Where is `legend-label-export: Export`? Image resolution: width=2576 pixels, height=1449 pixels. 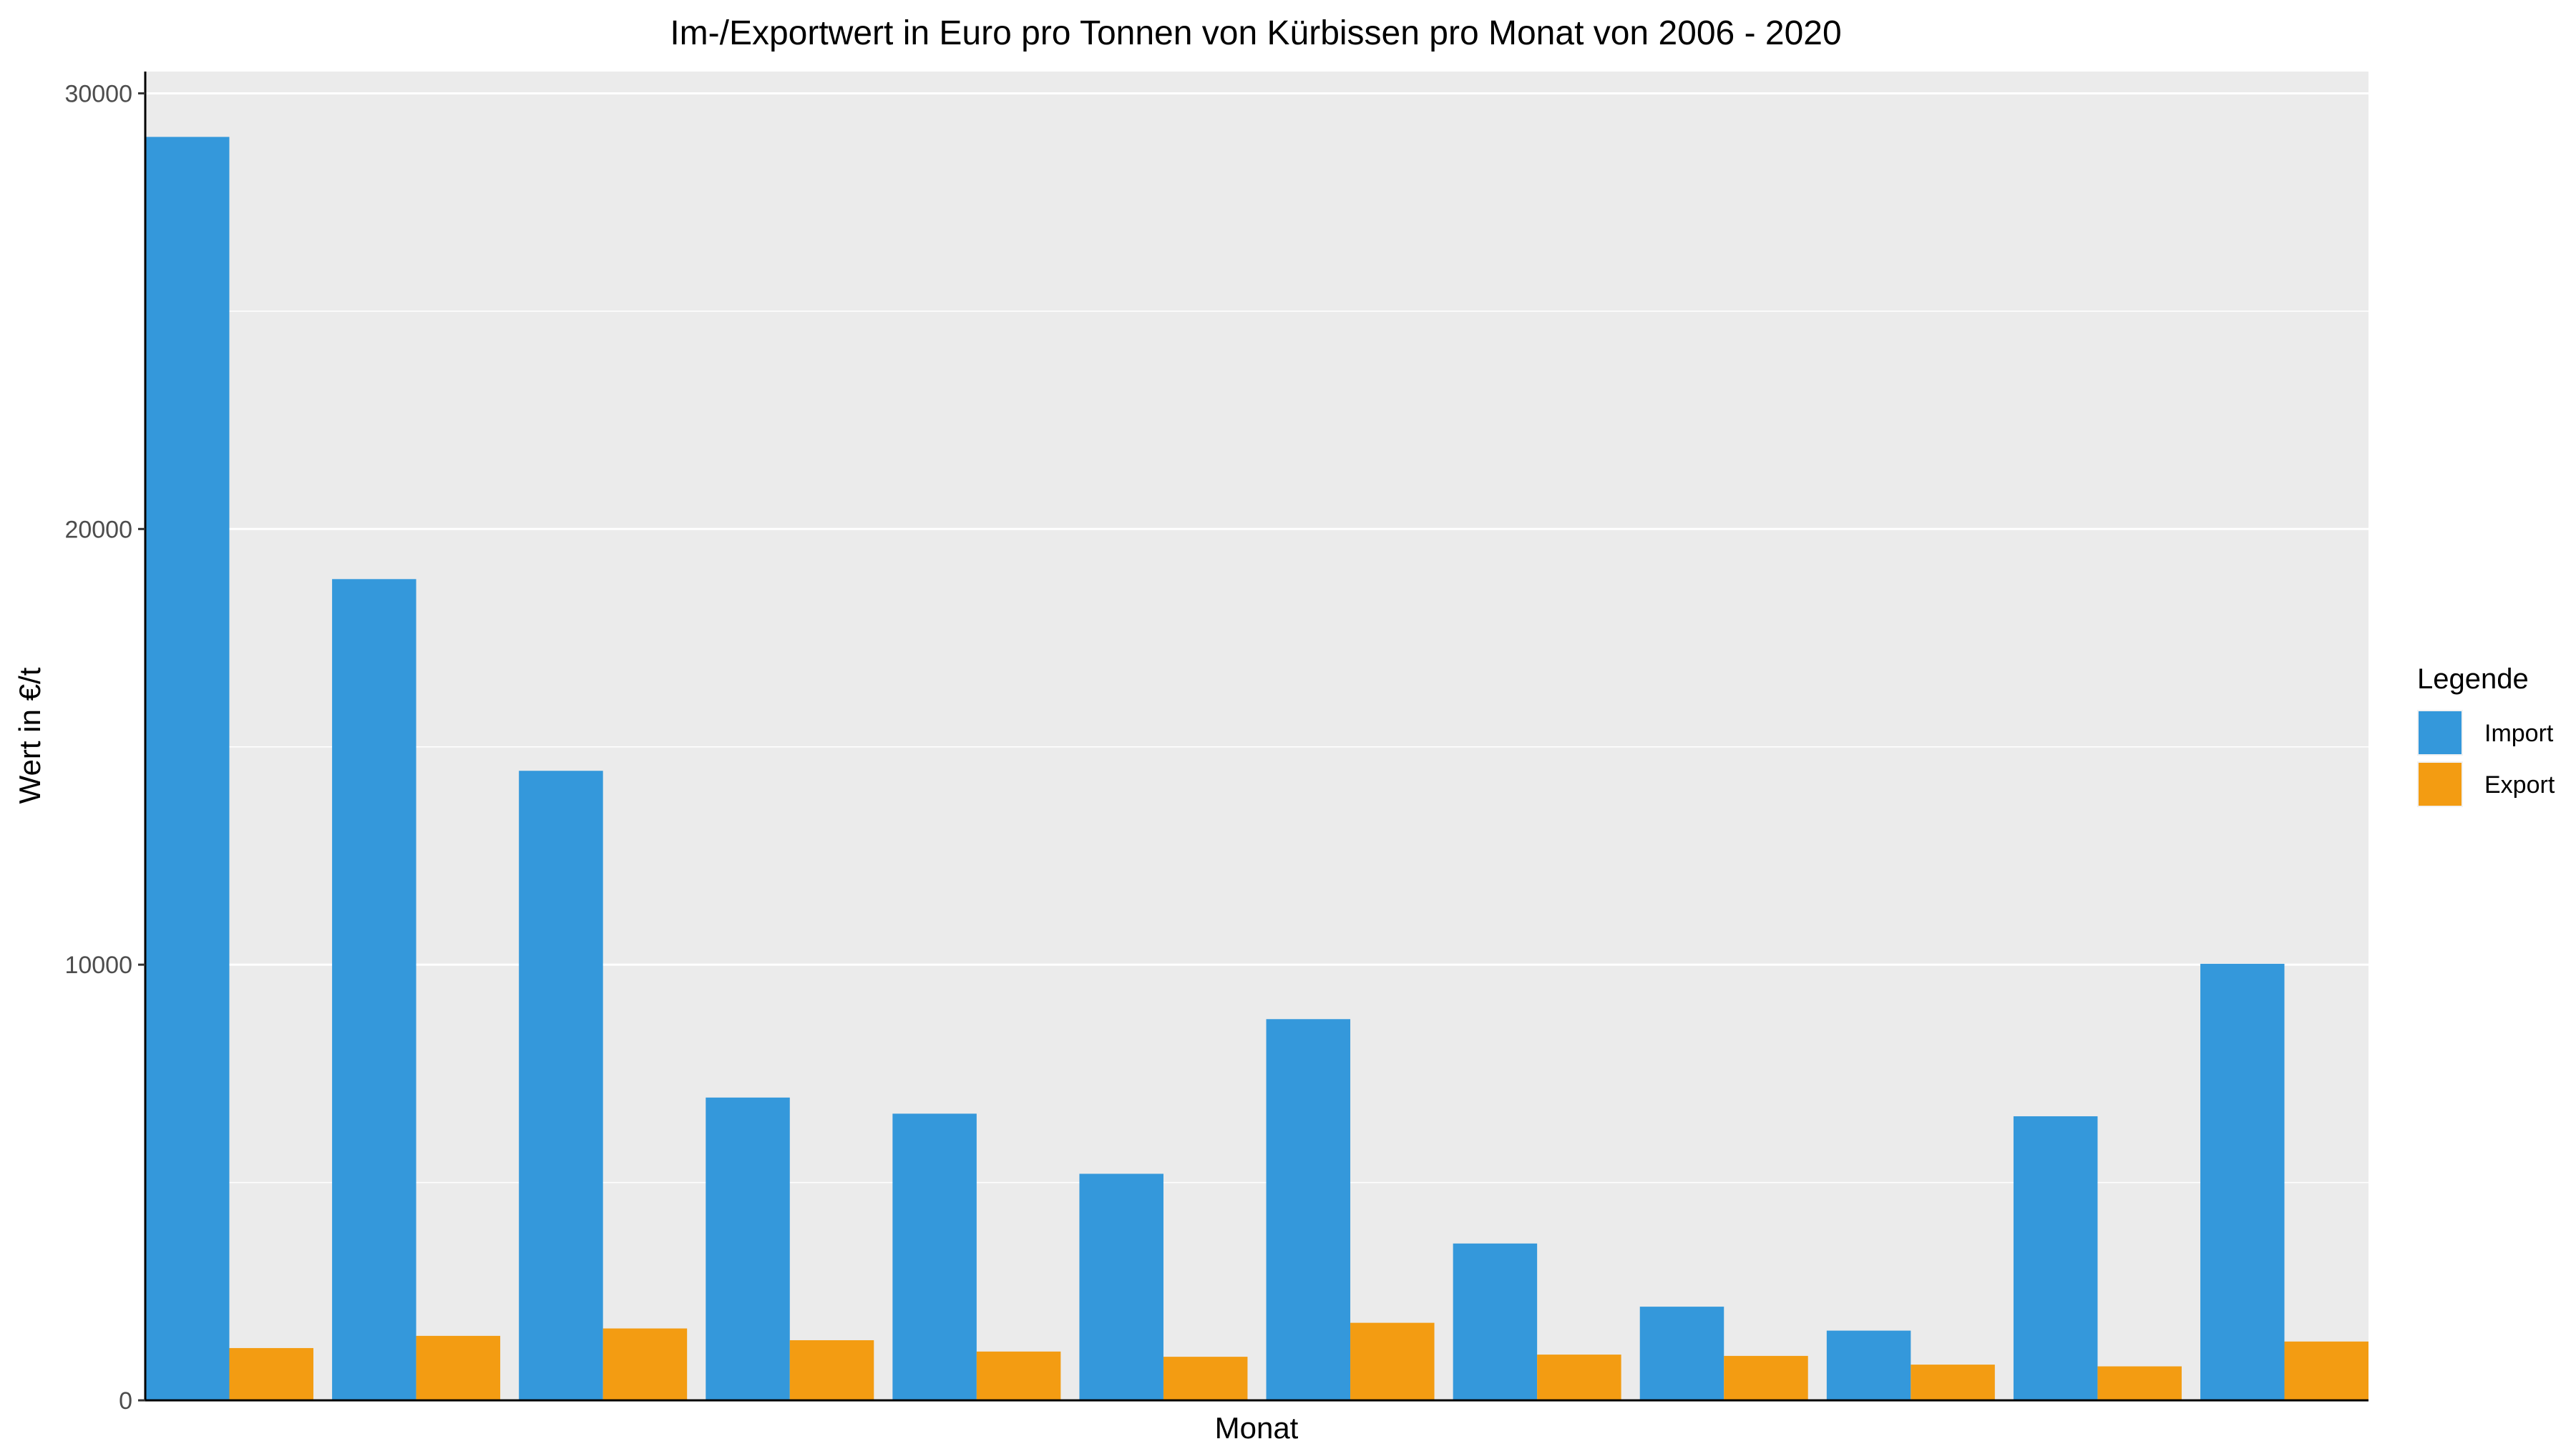 legend-label-export: Export is located at coordinates (2519, 785).